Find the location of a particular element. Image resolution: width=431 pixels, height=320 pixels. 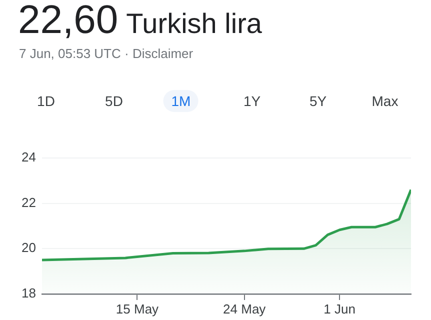

chart-title: 22,60 is located at coordinates (68, 21).